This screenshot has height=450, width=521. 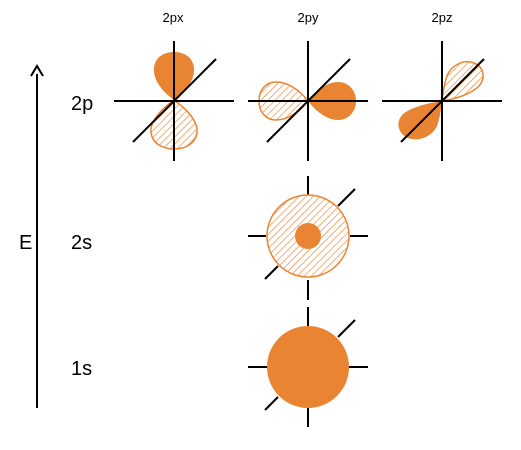 I want to click on level-label-2p: 2p, so click(x=82, y=104).